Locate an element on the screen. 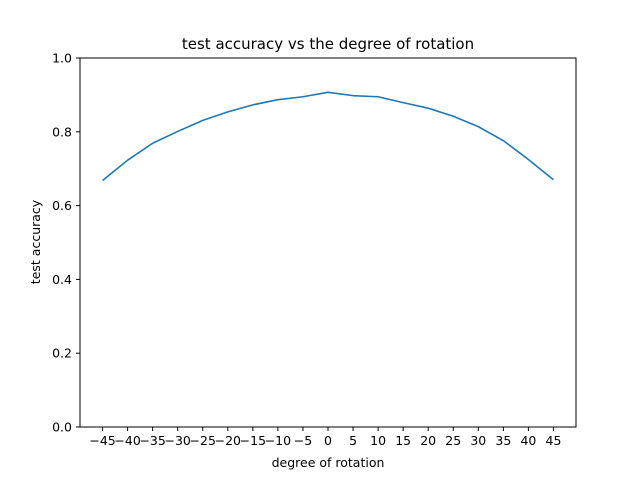 The image size is (640, 480). x-tick-label: −35 is located at coordinates (152, 440).